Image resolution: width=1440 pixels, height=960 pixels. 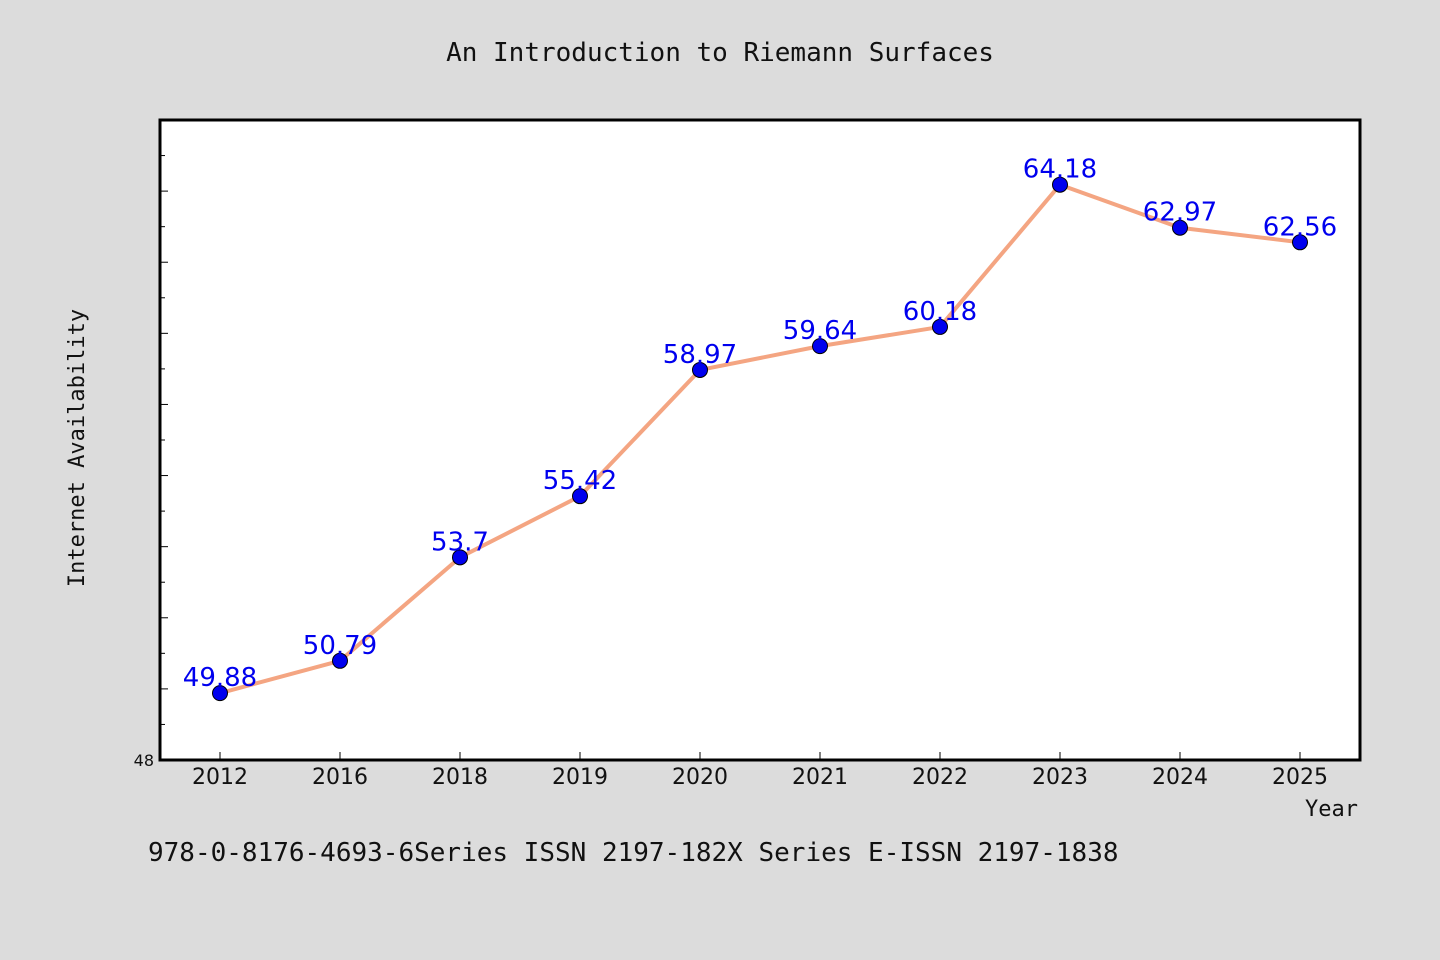 I want to click on y-axis-title: Internet Availability, so click(x=77, y=448).